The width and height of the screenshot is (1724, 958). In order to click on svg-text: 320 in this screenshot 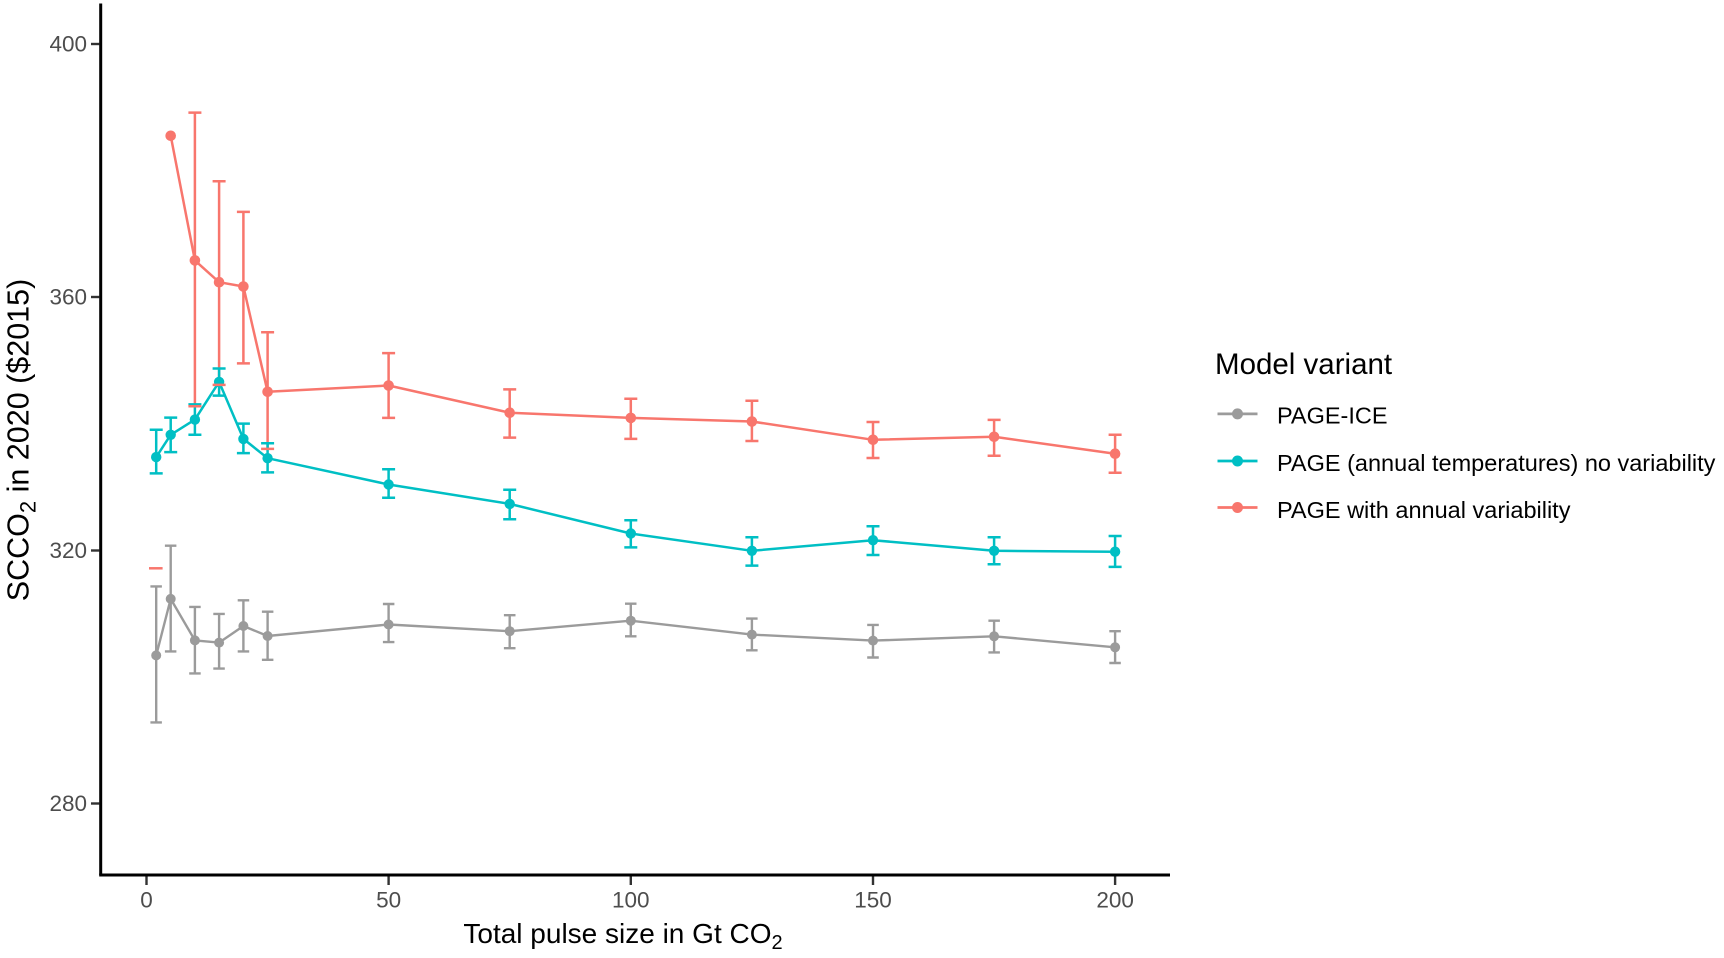, I will do `click(68, 550)`.